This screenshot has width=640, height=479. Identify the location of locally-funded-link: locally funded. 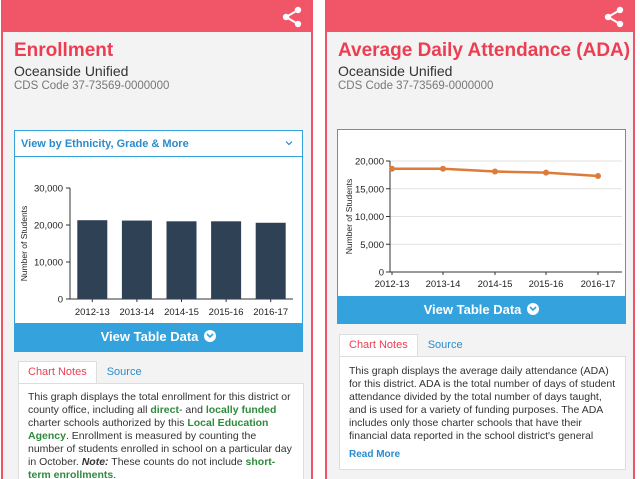
(241, 410).